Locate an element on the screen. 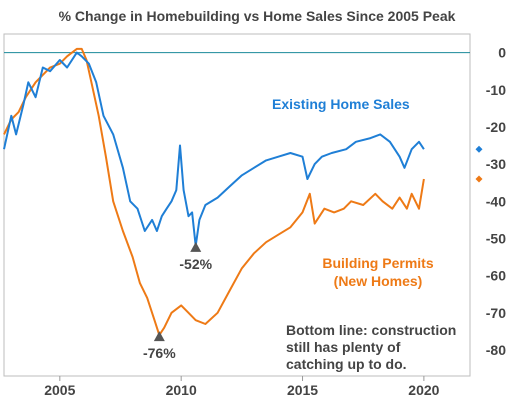 The height and width of the screenshot is (400, 514). x-tick-label: 2020 is located at coordinates (423, 390).